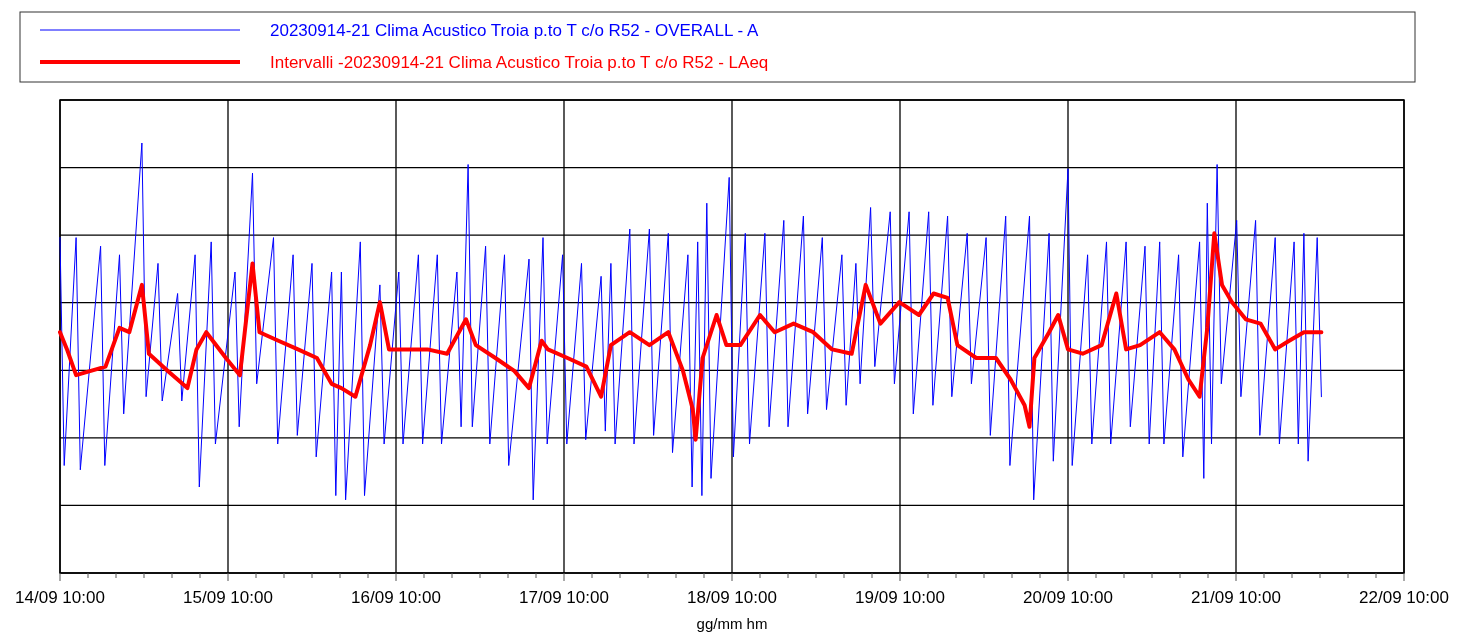 Image resolution: width=1474 pixels, height=641 pixels. Describe the element at coordinates (1404, 597) in the screenshot. I see `x-tick-label: 22/09 10:00` at that location.